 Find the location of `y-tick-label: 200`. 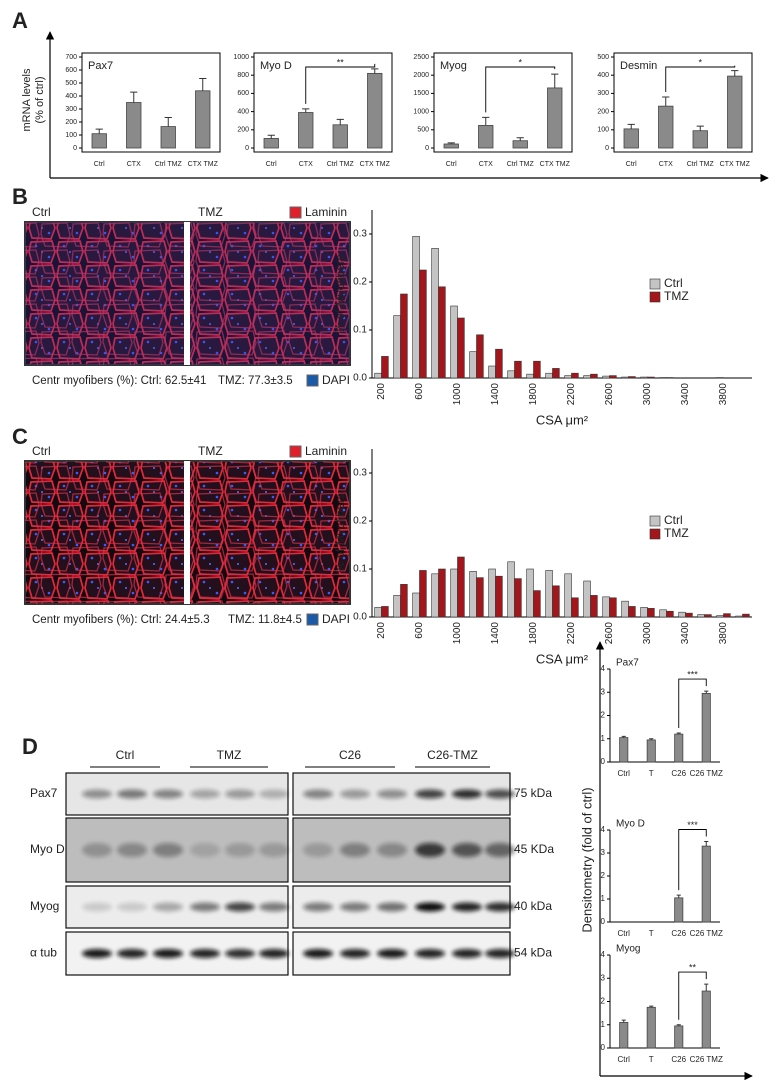

y-tick-label: 200 is located at coordinates (603, 111).